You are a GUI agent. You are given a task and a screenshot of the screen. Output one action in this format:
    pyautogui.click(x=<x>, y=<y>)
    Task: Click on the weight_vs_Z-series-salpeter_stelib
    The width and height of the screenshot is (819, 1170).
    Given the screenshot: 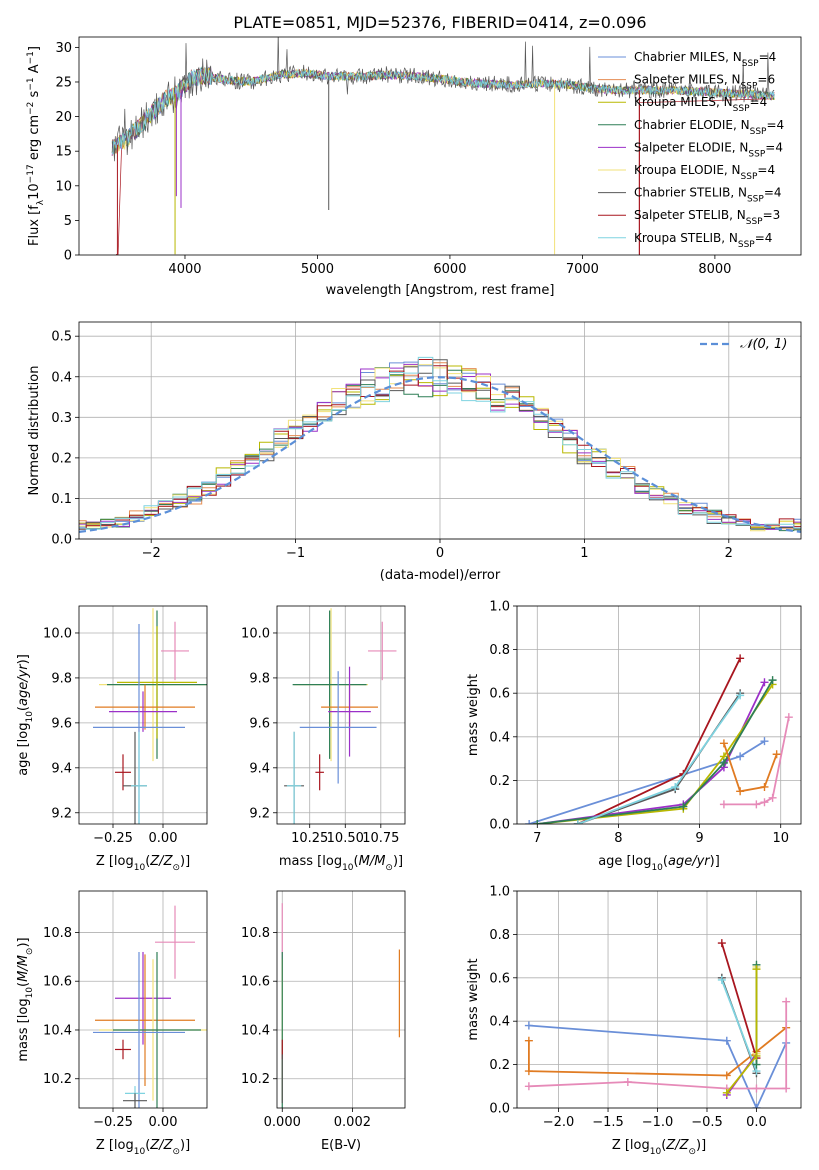 What is the action you would take?
    pyautogui.click(x=739, y=1000)
    